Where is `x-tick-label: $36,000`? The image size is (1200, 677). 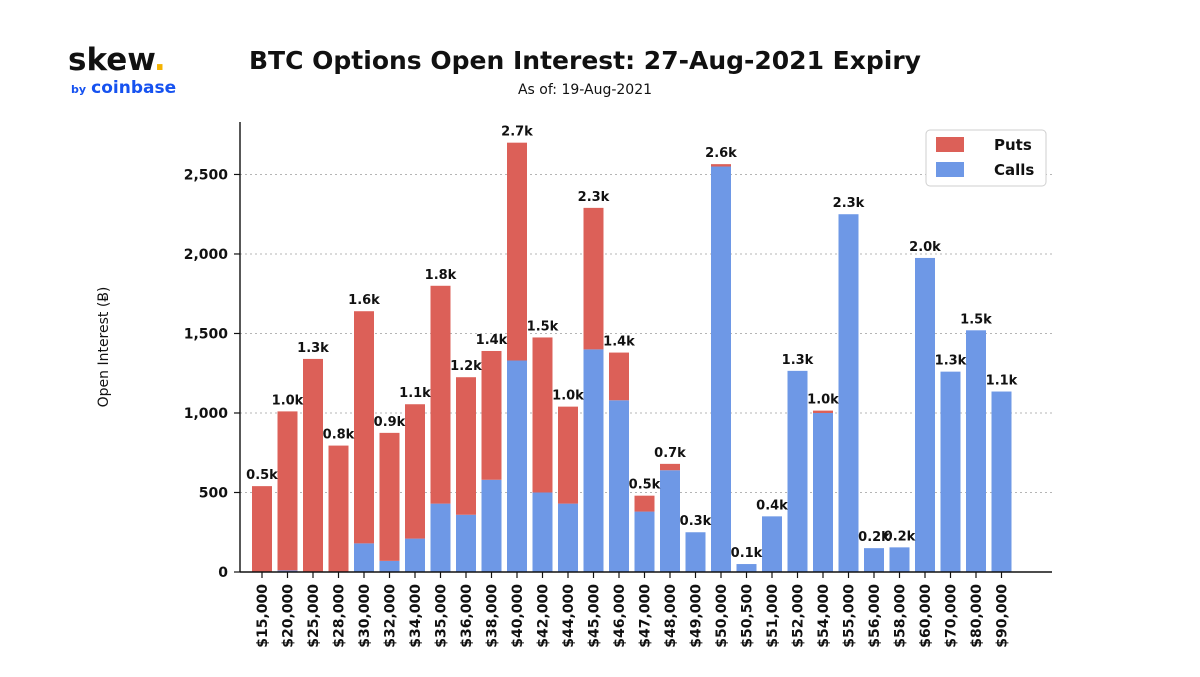
x-tick-label: $36,000 is located at coordinates (467, 616).